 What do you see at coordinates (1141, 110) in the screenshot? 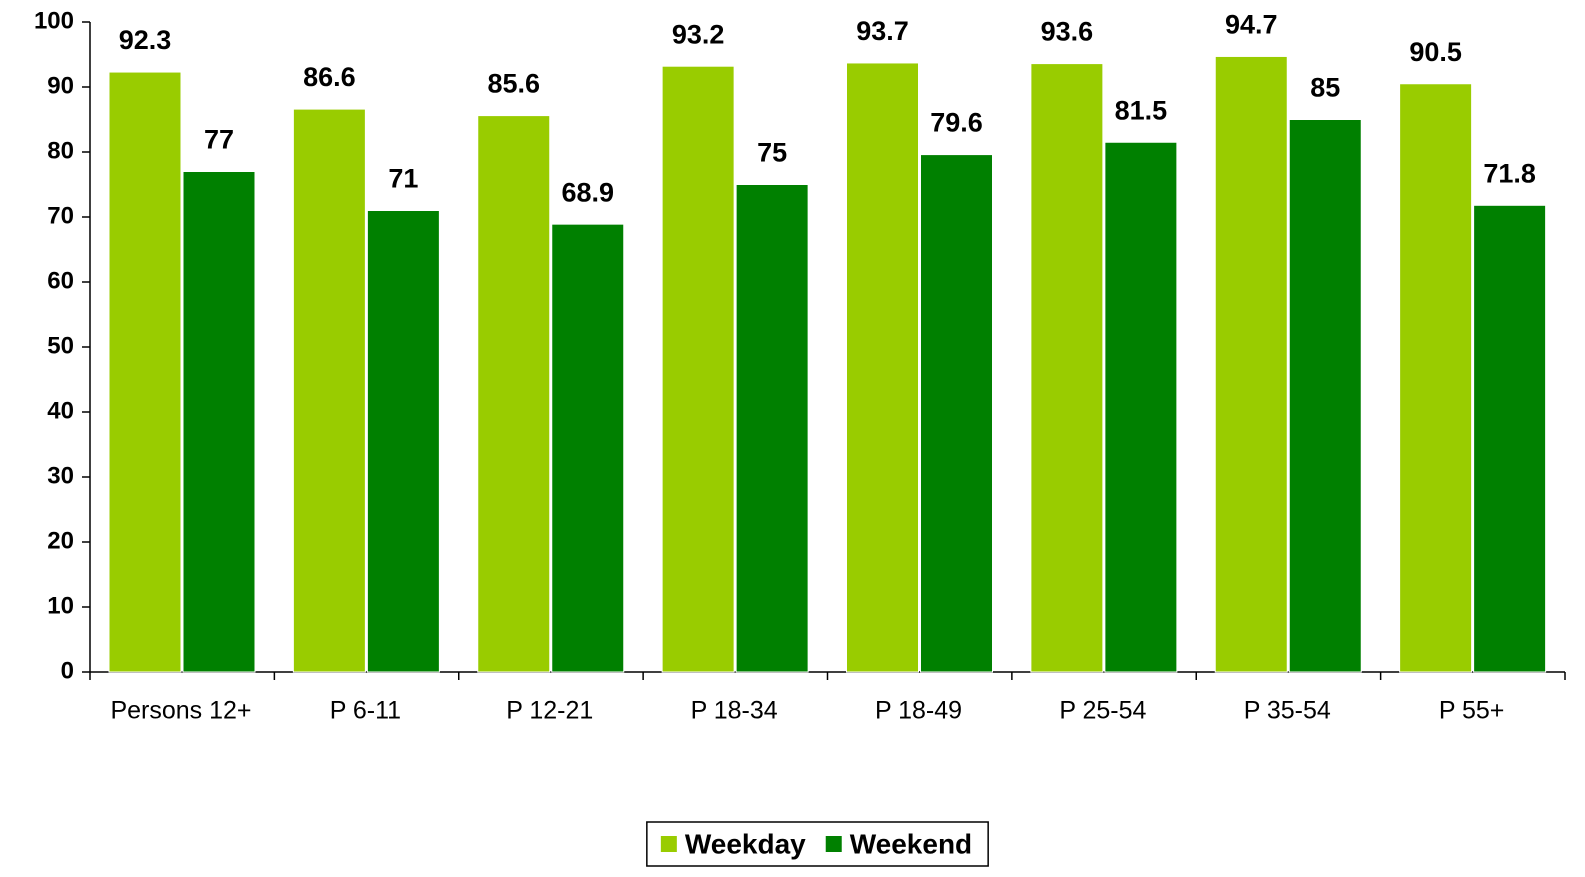
I see `value-label: 81.5` at bounding box center [1141, 110].